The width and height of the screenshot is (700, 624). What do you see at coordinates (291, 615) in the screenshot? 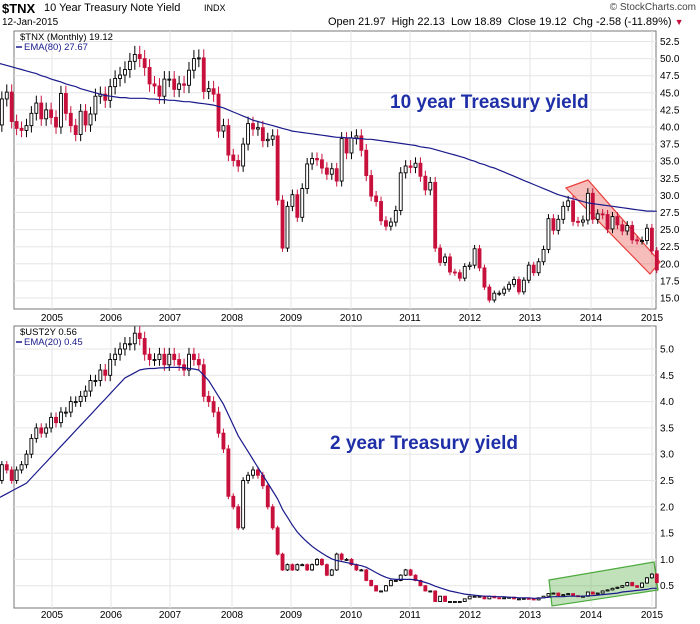
I see `x-tick-label: 2009` at bounding box center [291, 615].